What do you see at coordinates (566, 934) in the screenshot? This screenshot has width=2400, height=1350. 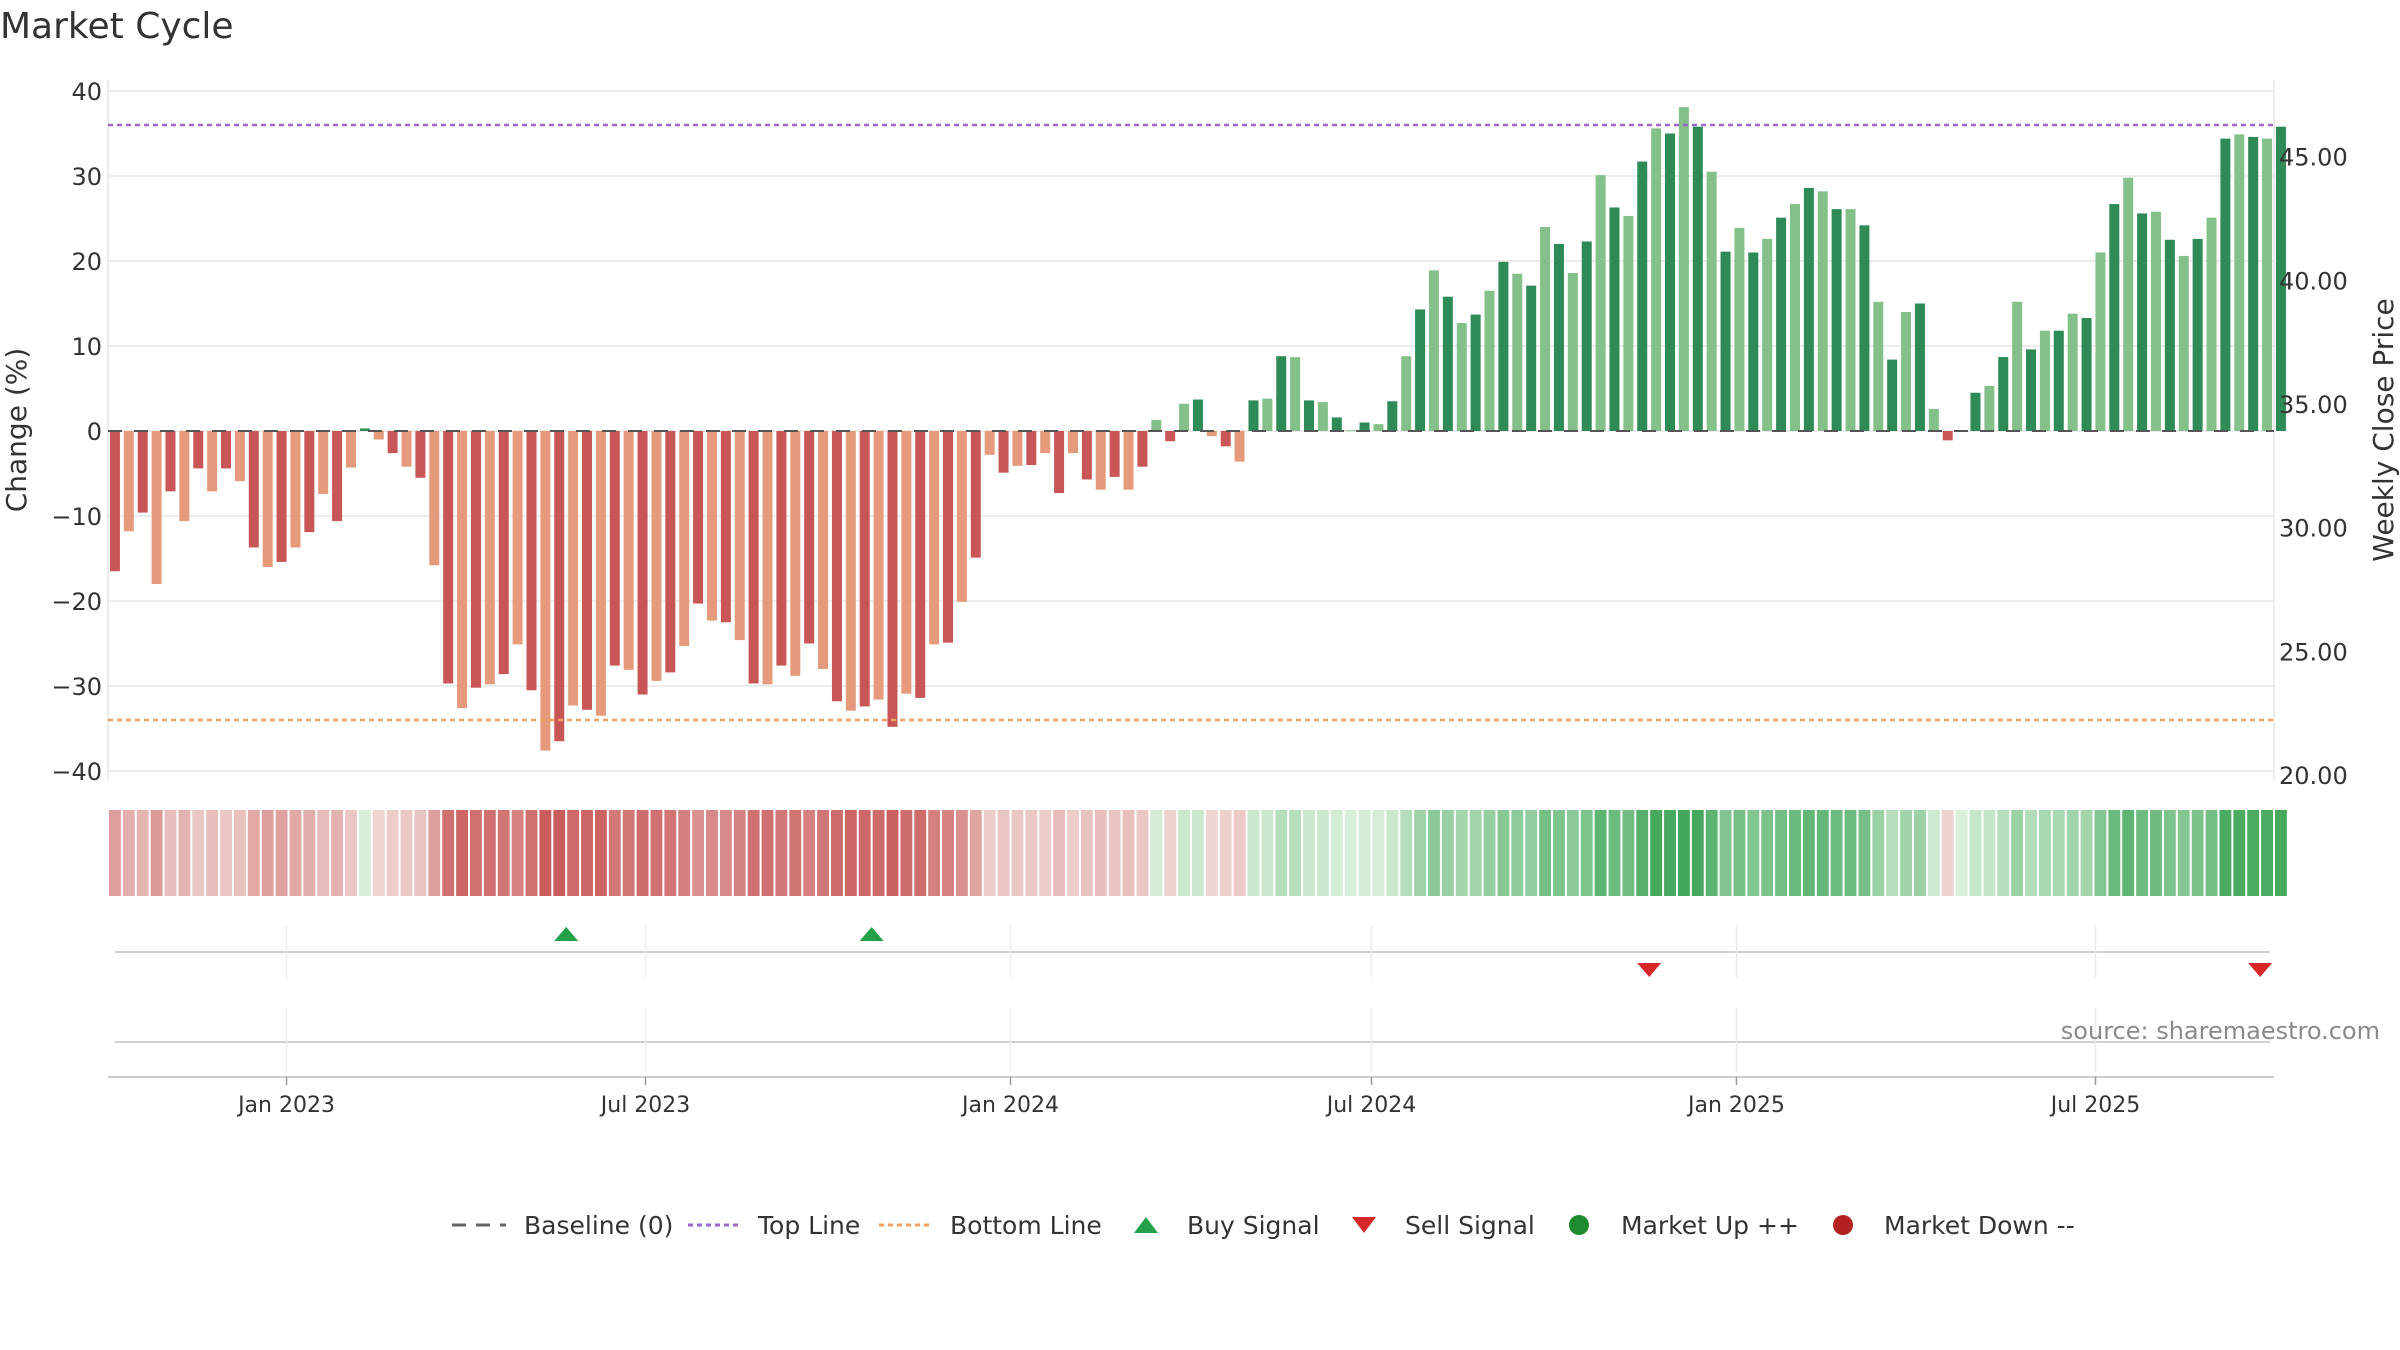 I see `buy-signal-marker` at bounding box center [566, 934].